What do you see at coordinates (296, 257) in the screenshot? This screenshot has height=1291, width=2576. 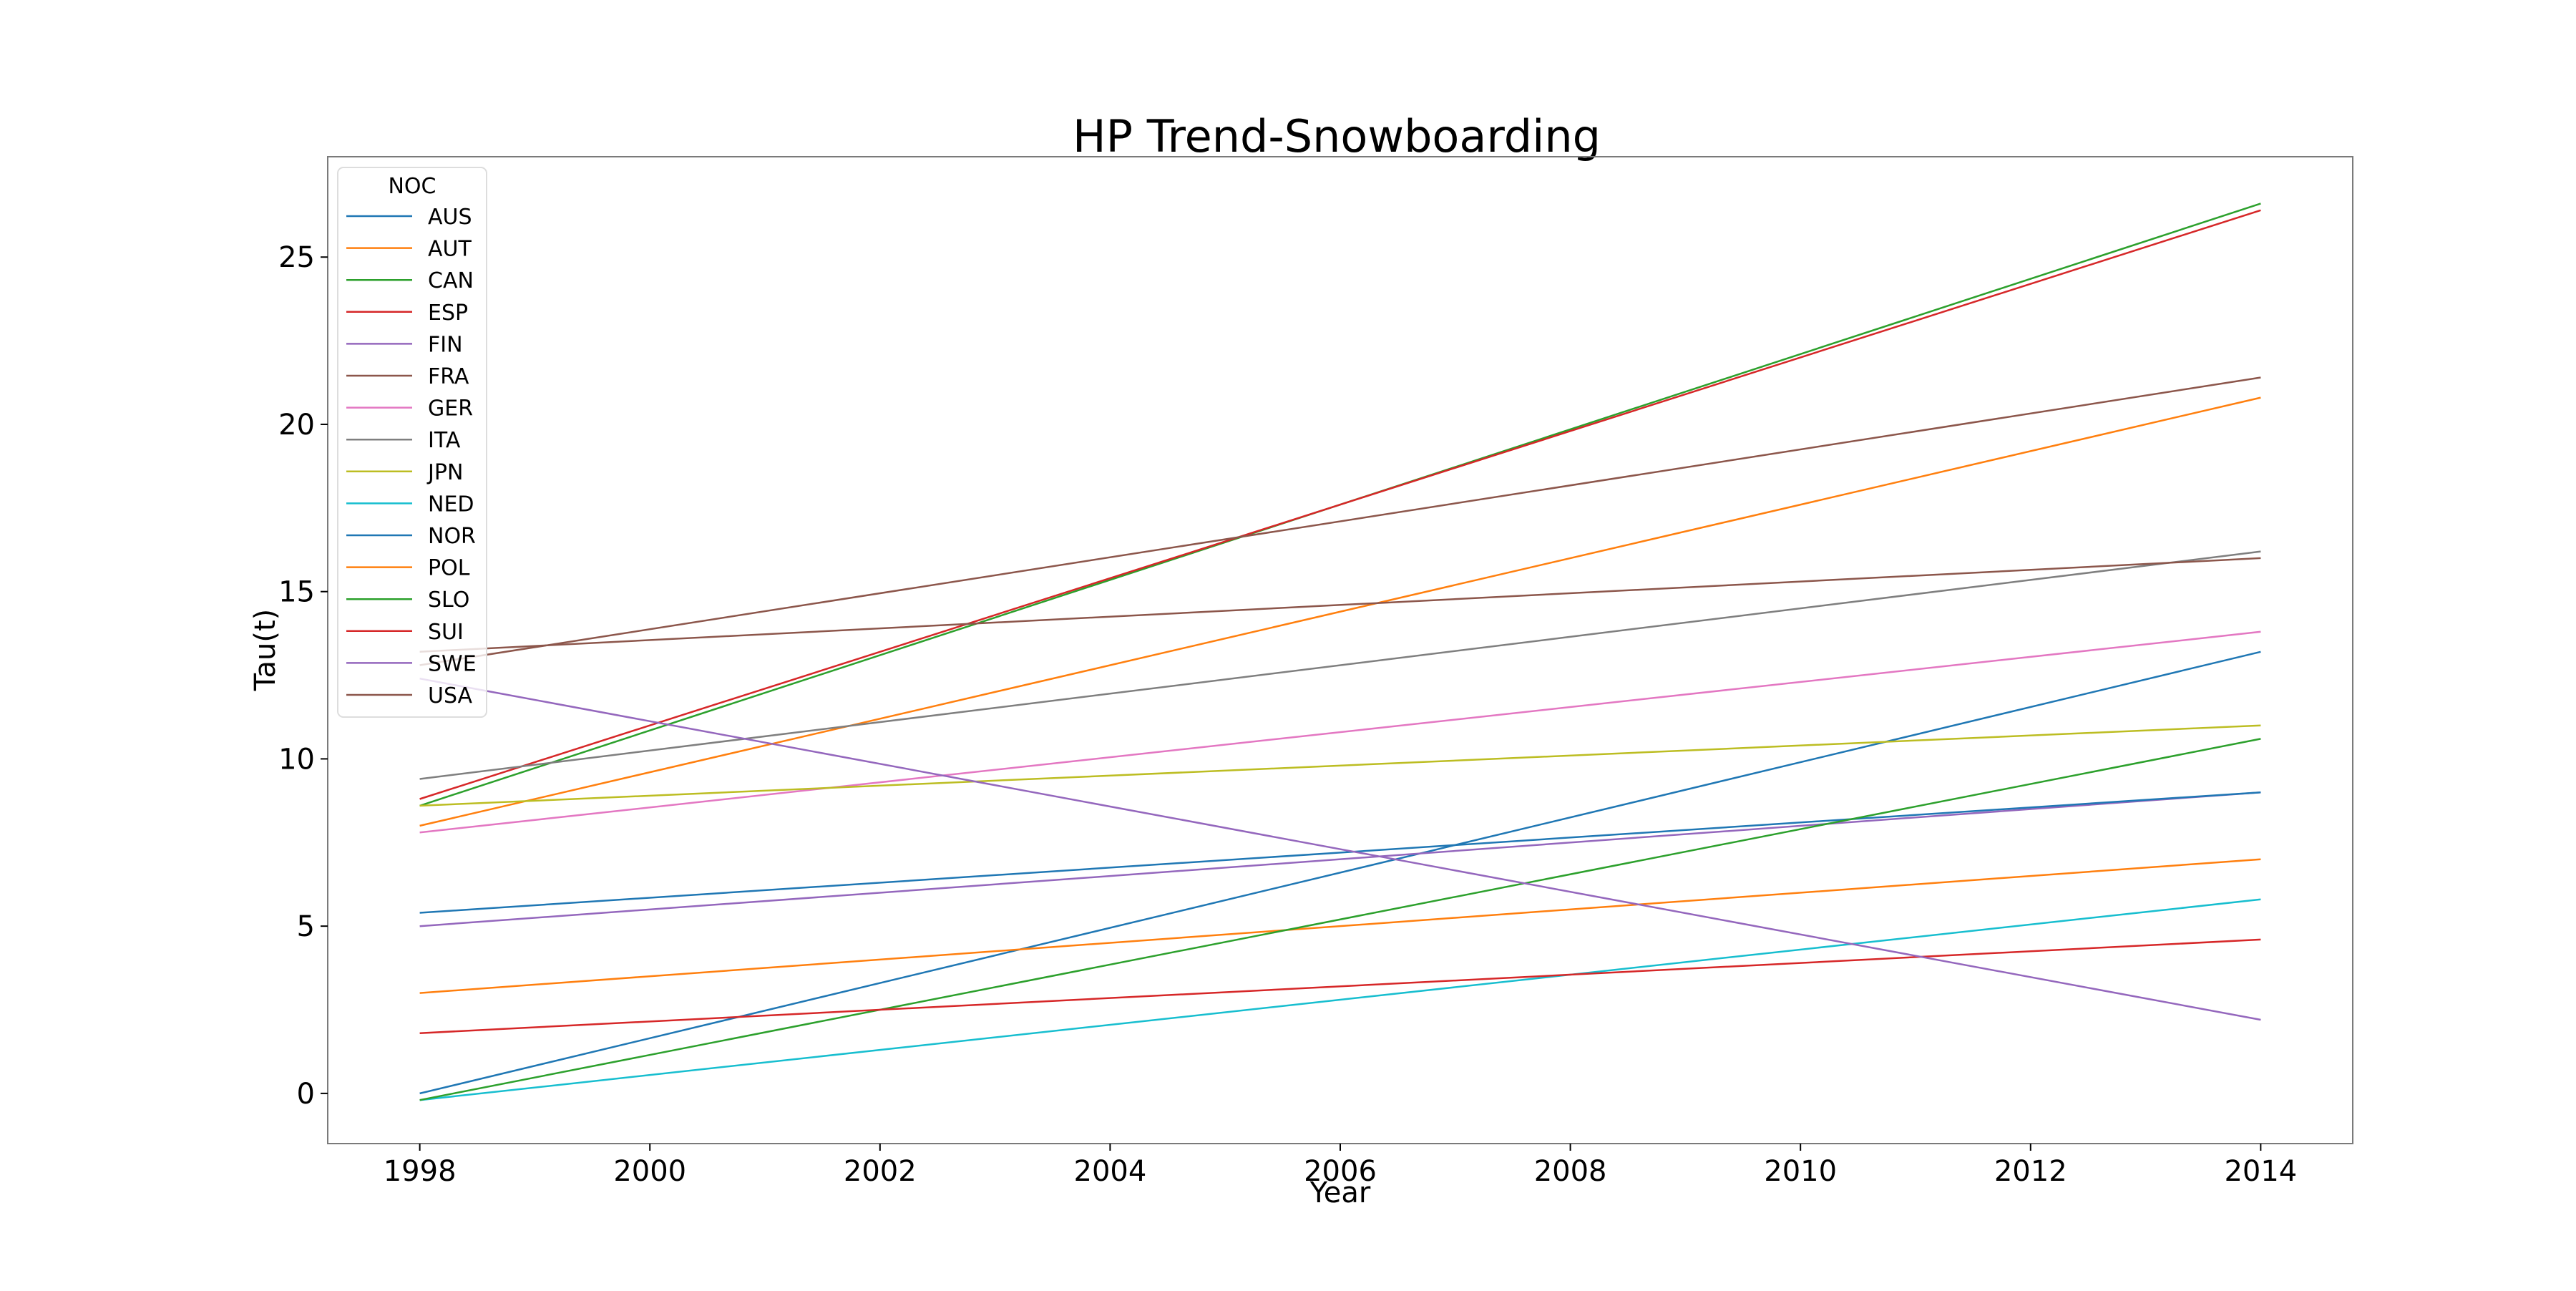 I see `y-tick-label: 25` at bounding box center [296, 257].